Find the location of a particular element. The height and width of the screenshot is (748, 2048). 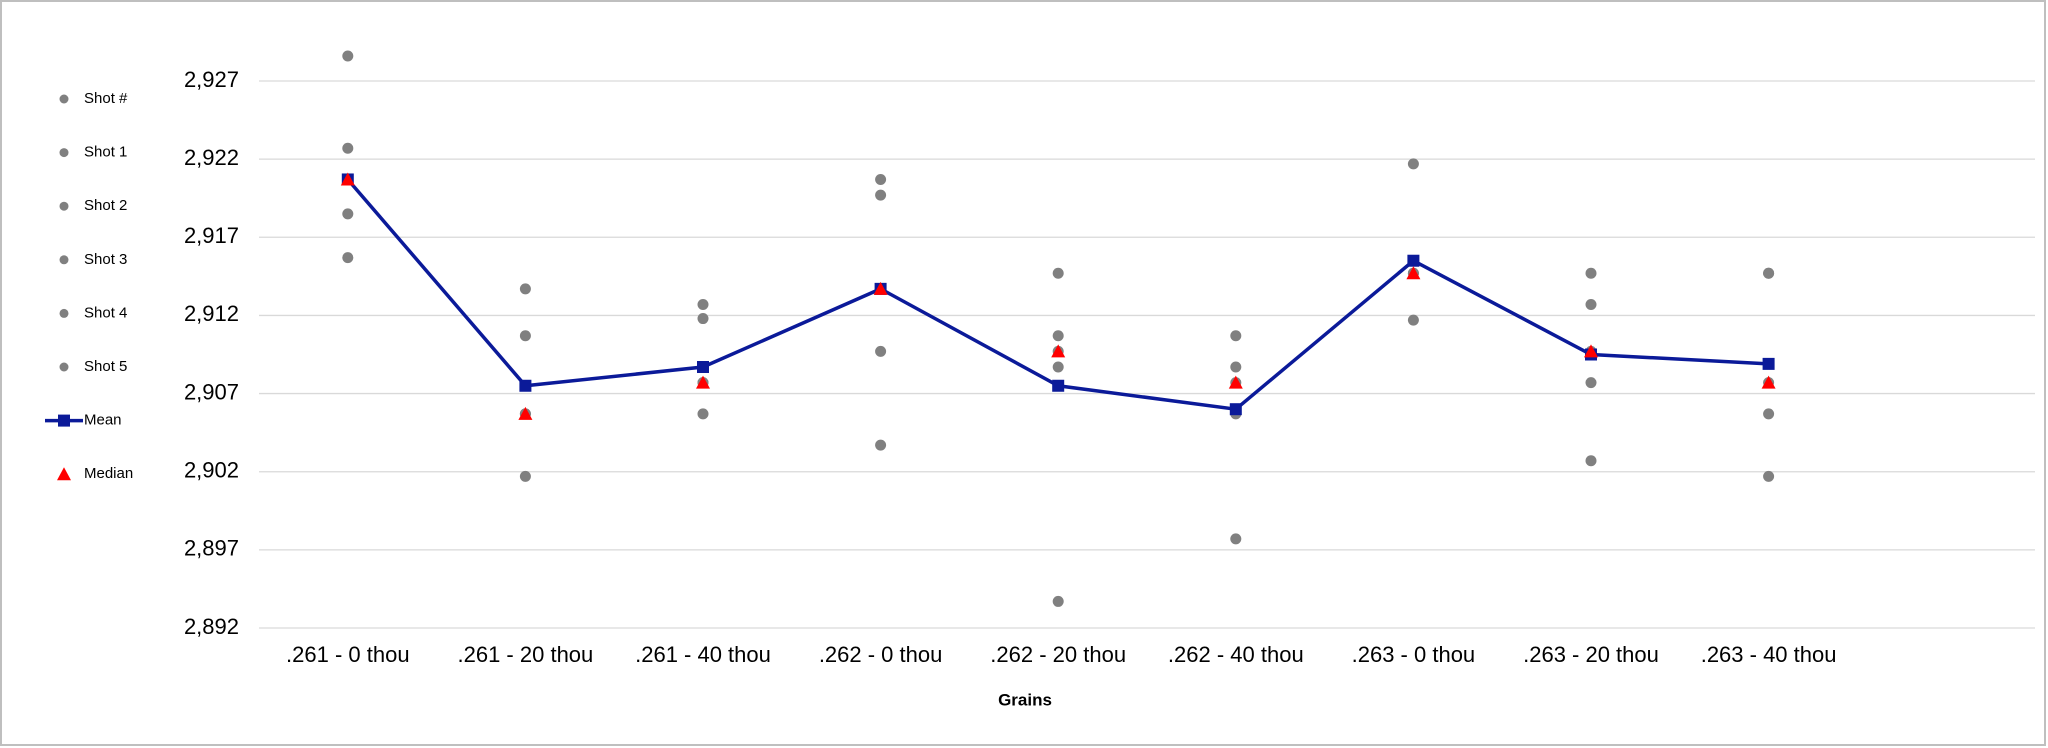

legend-label: Median is located at coordinates (108, 473).